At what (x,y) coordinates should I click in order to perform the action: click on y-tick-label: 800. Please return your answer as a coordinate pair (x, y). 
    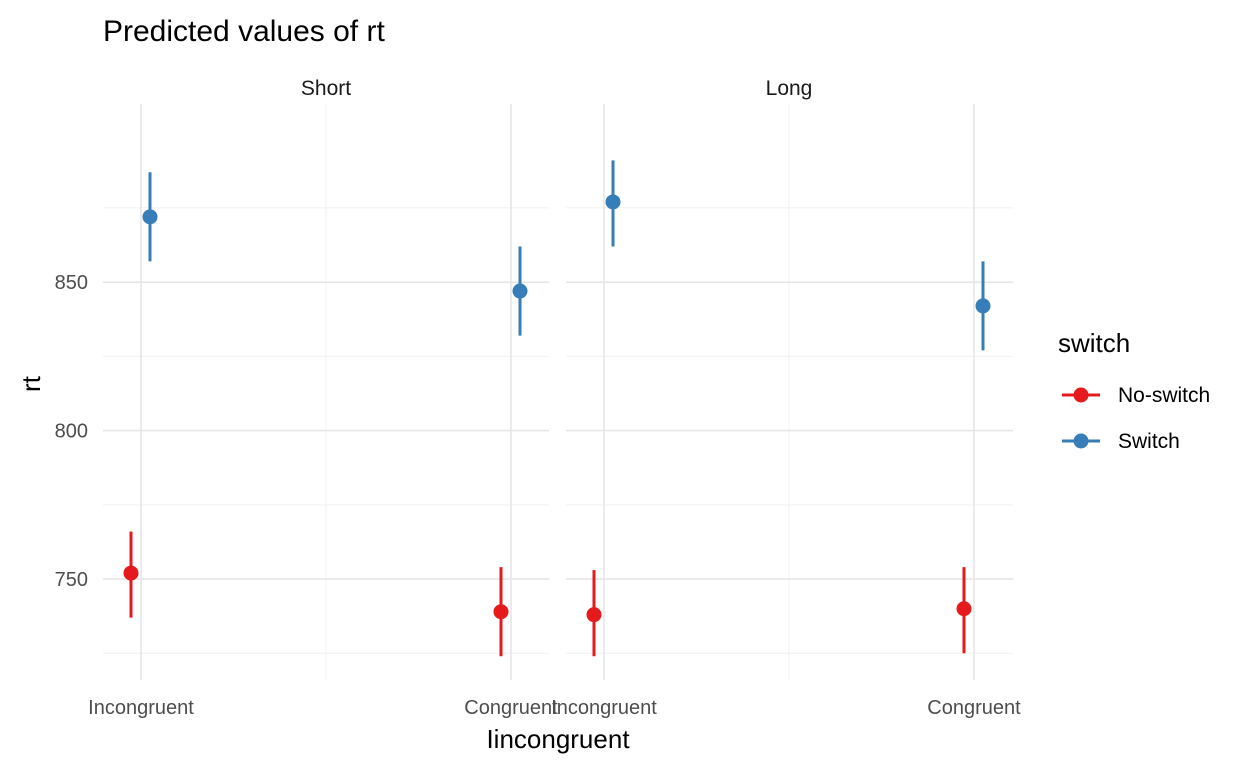
    Looking at the image, I should click on (71, 432).